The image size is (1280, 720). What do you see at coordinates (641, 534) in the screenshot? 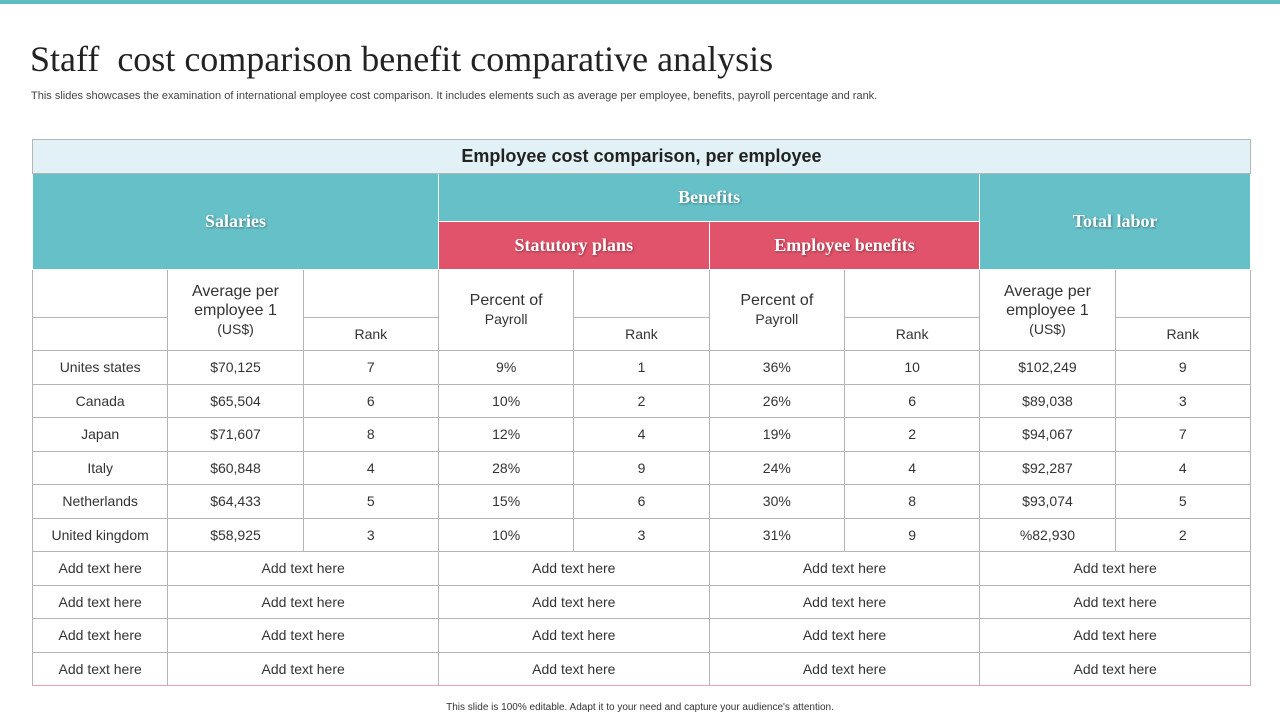
I see `data-row: United kingdom $58,925 3 10% 3 31% 9 %82,930 2` at bounding box center [641, 534].